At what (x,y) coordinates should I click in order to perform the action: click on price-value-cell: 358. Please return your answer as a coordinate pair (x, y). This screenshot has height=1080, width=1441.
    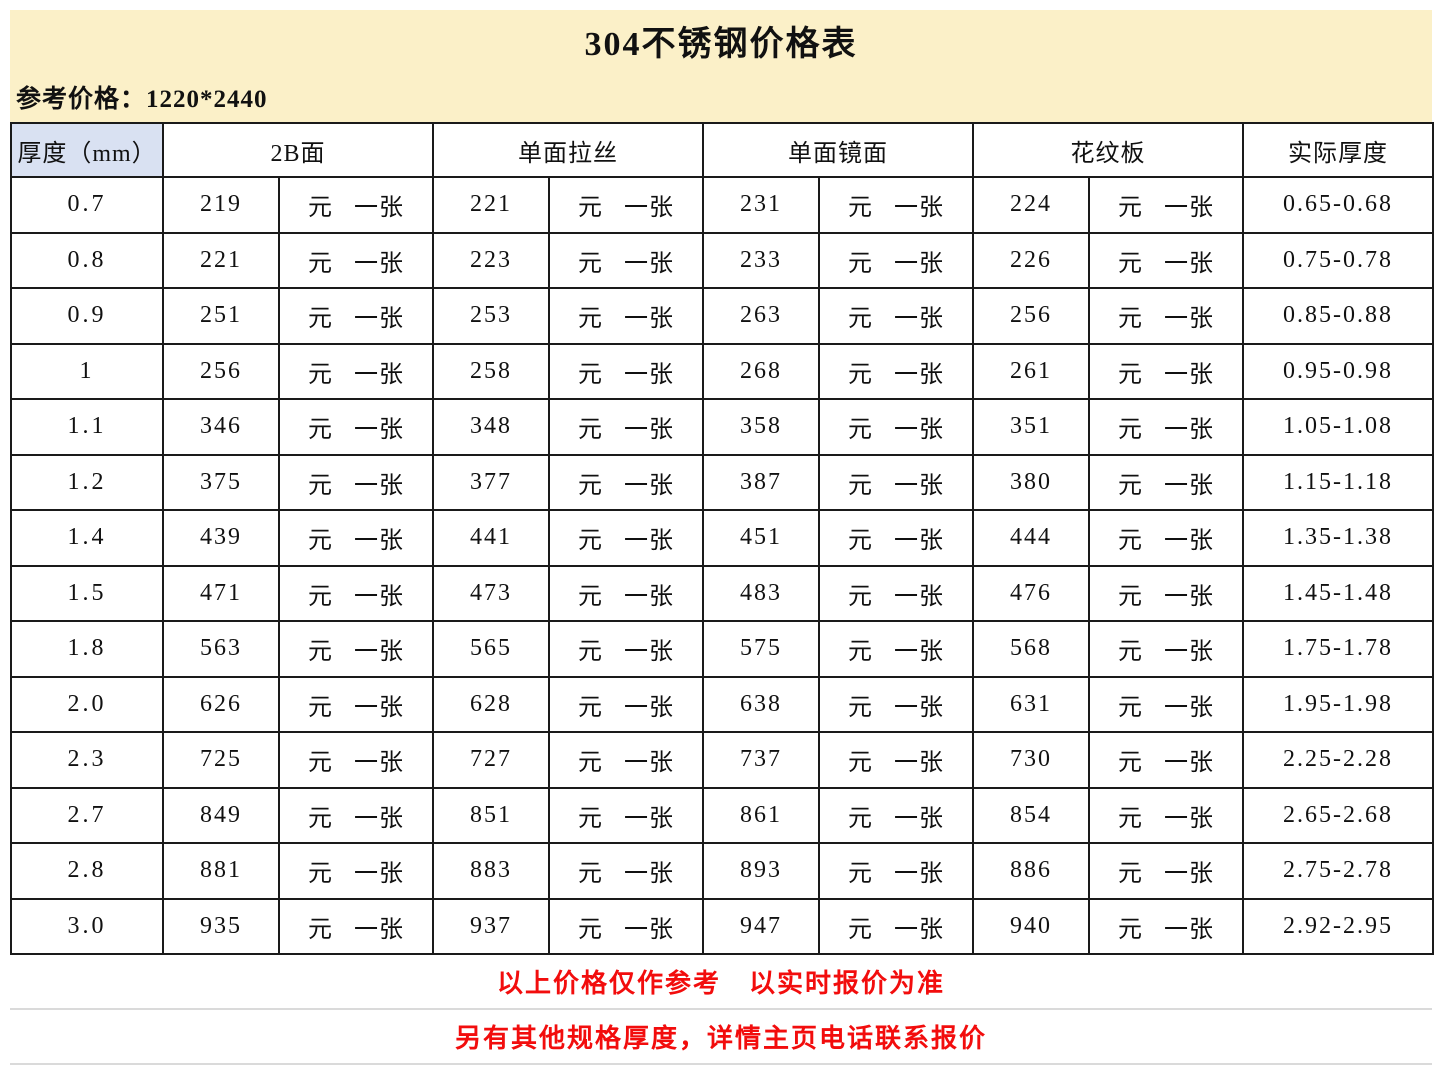
    Looking at the image, I should click on (761, 427).